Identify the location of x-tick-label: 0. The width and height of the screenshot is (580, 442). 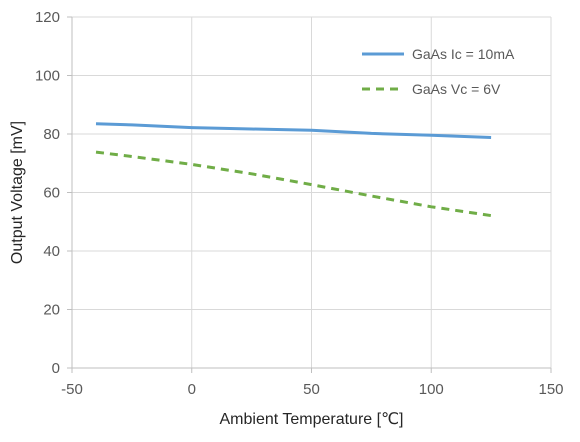
(192, 389).